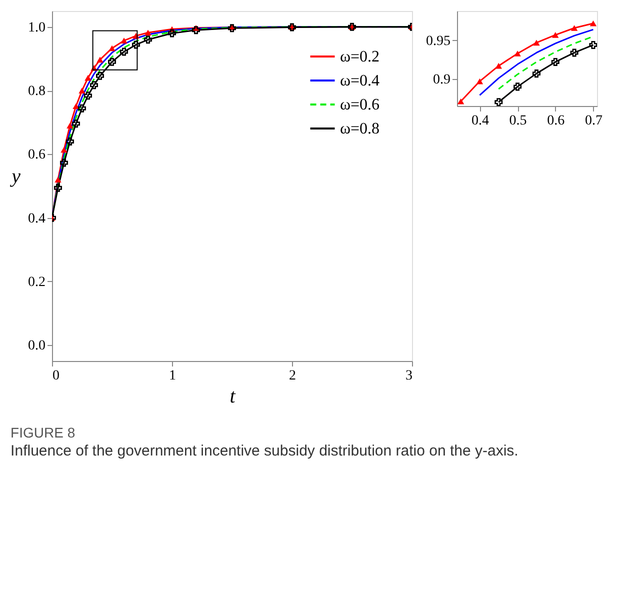 The height and width of the screenshot is (614, 639). What do you see at coordinates (56, 376) in the screenshot?
I see `x-tick-label: 0` at bounding box center [56, 376].